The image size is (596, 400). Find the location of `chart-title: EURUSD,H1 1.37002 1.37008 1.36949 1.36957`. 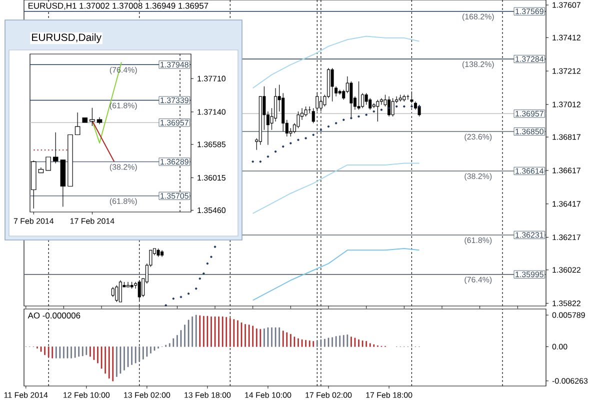

chart-title: EURUSD,H1 1.37002 1.37008 1.36949 1.36957 is located at coordinates (118, 6).